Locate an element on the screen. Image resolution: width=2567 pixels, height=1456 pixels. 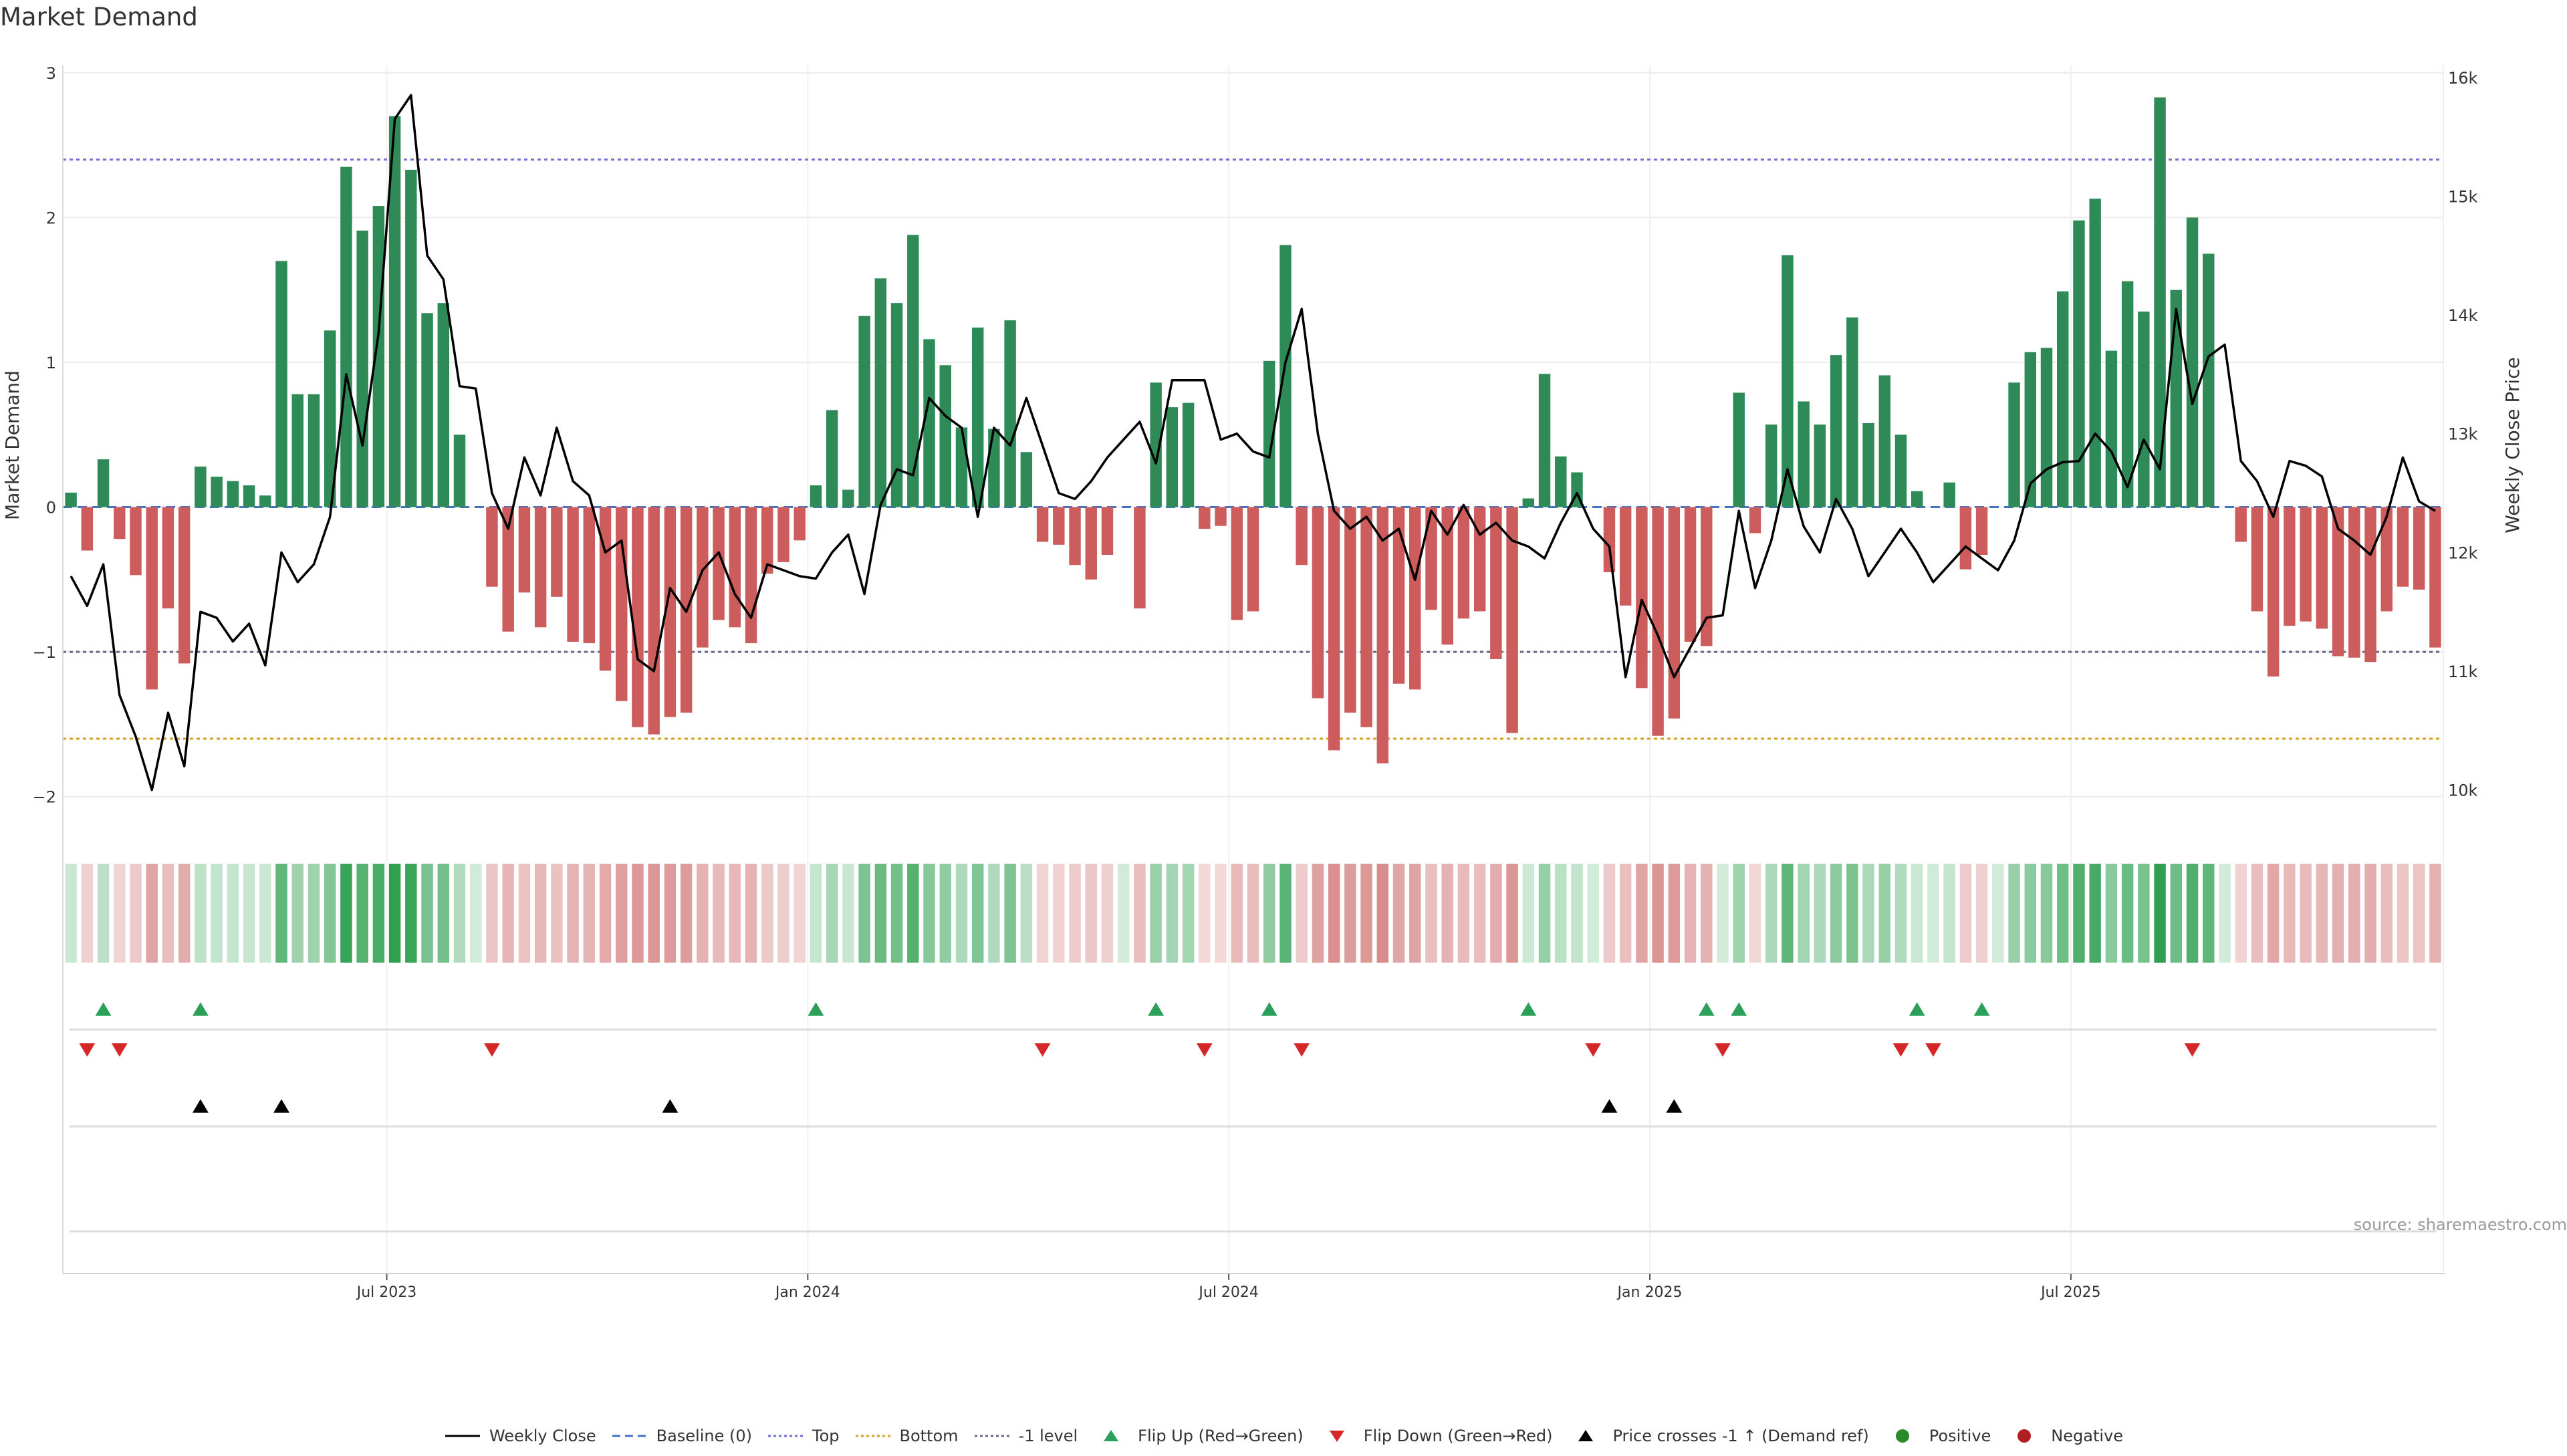
legend-label: -1 level is located at coordinates (1048, 1436).